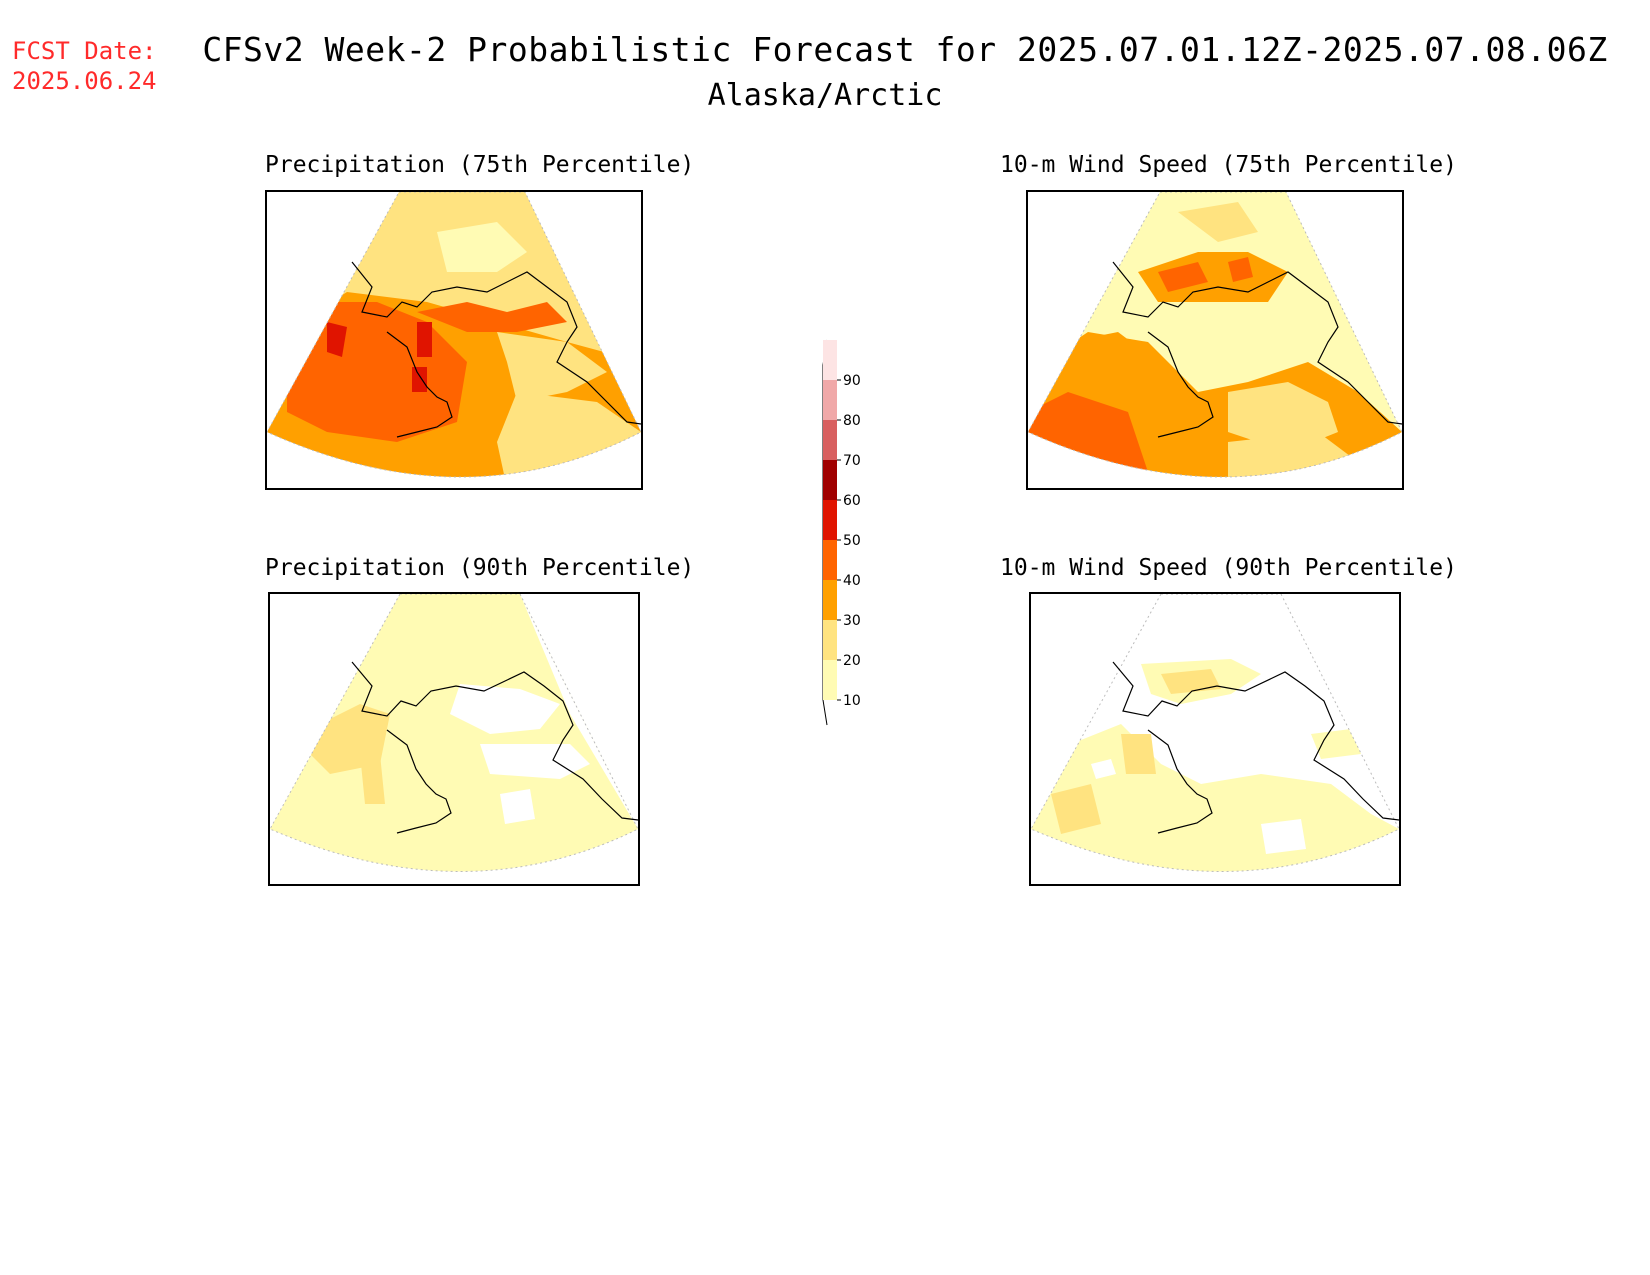 The height and width of the screenshot is (1275, 1650). I want to click on forecast-date-label: FCST Date:, so click(84, 51).